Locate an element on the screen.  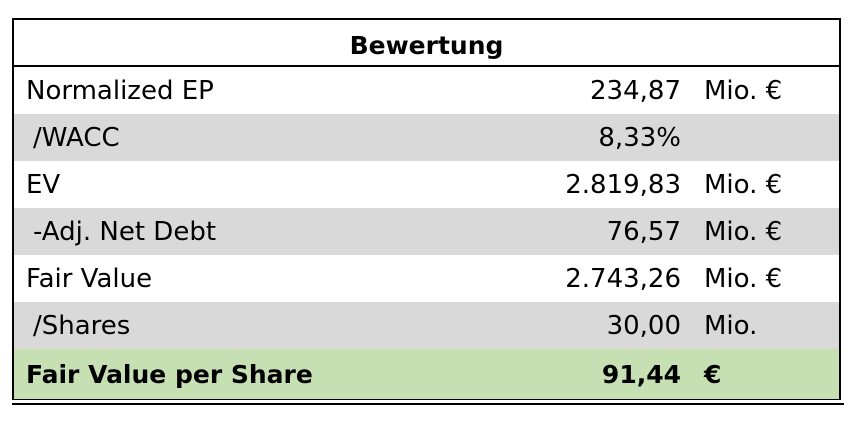
row-value: 76,57 is located at coordinates (643, 231).